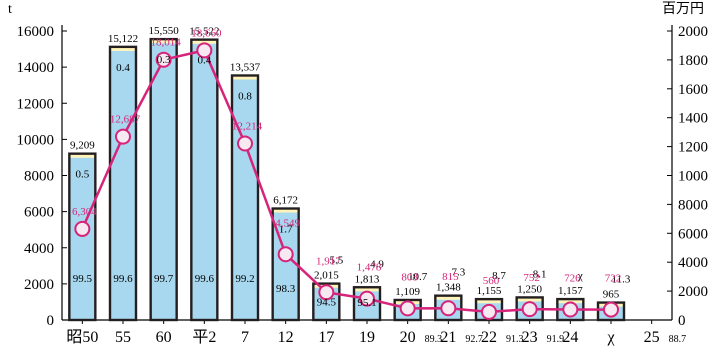 This screenshot has height=349, width=711. What do you see at coordinates (693, 148) in the screenshot?
I see `right-axis-tick-label: 1200` at bounding box center [693, 148].